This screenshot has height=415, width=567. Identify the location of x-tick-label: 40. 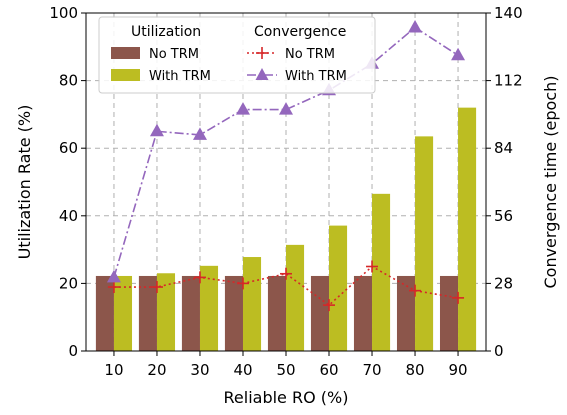
(242, 370).